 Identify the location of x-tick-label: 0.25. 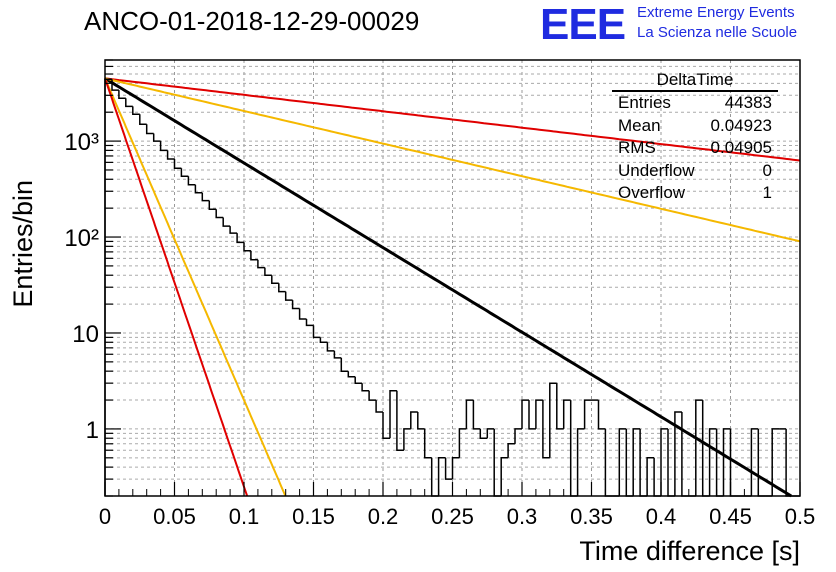
(452, 516).